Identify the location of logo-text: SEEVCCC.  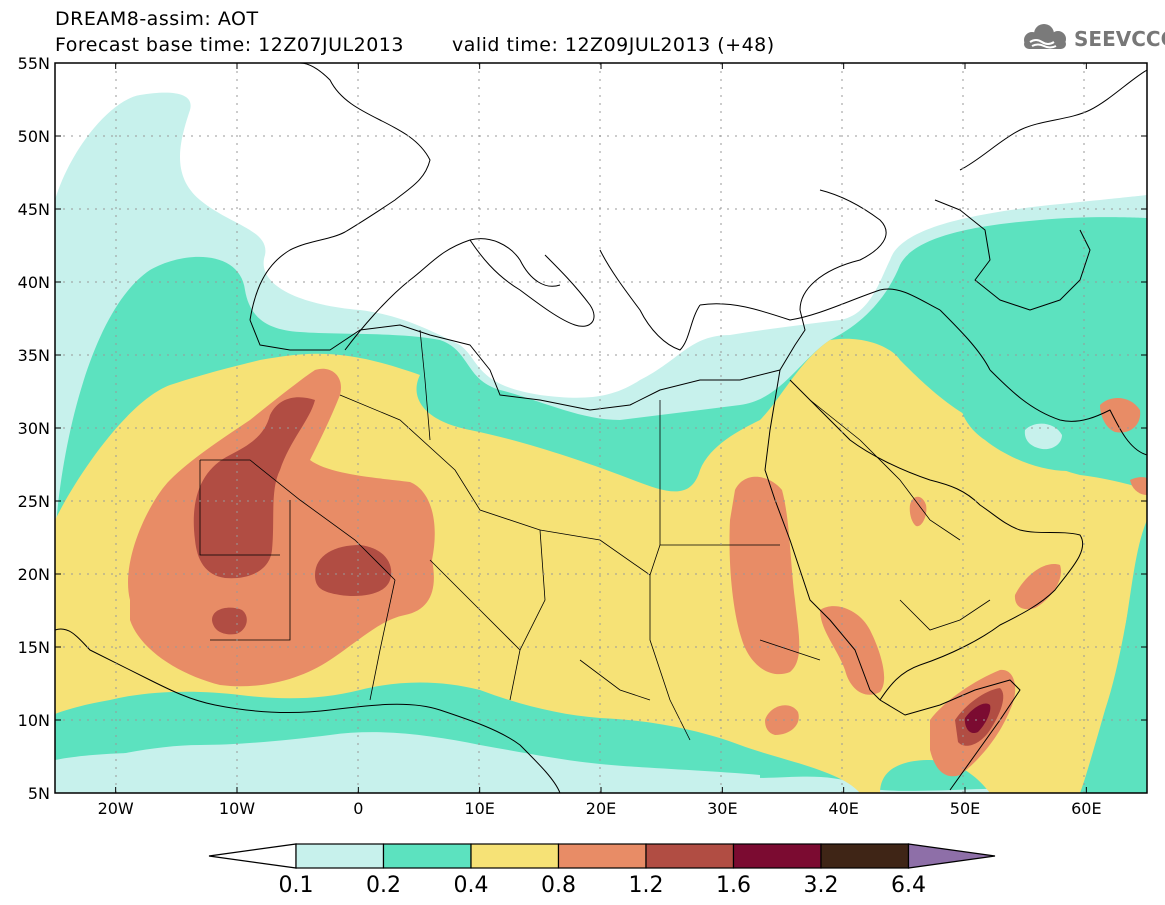
(1119, 39).